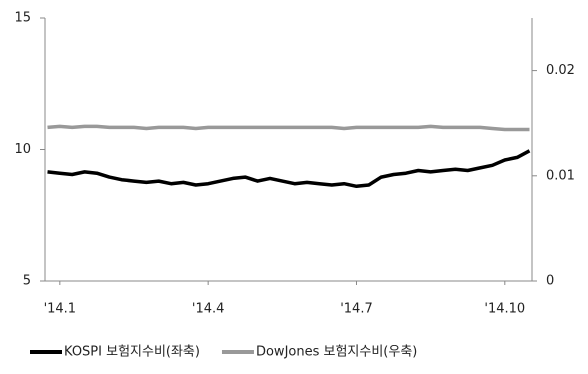 Image resolution: width=588 pixels, height=374 pixels. Describe the element at coordinates (560, 175) in the screenshot. I see `y2-tick-label: 0.01` at that location.